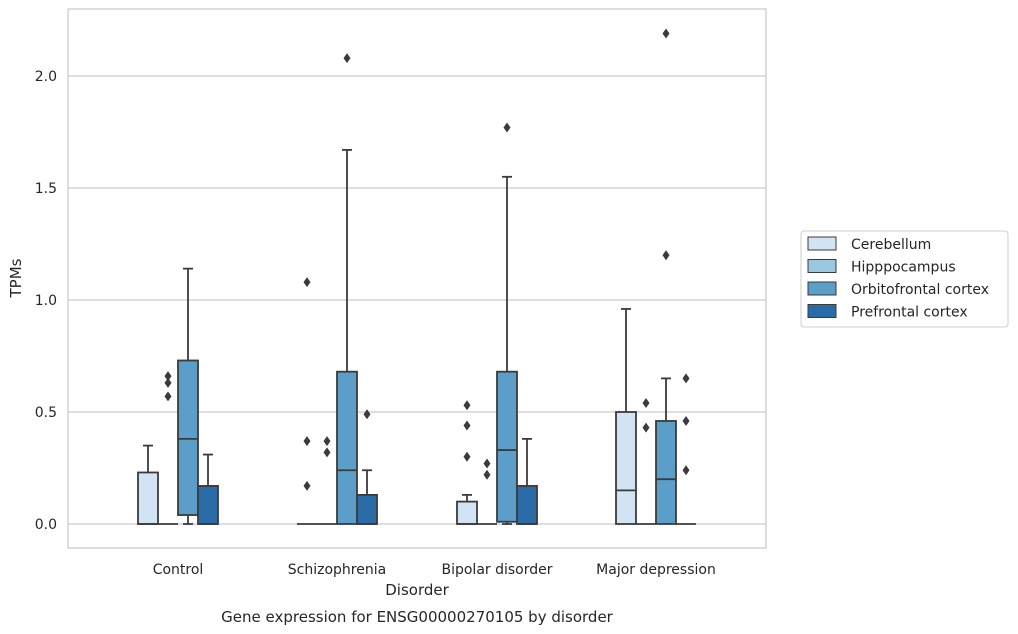 This screenshot has height=634, width=1018. What do you see at coordinates (46, 77) in the screenshot?
I see `y-tick-label: 2.0` at bounding box center [46, 77].